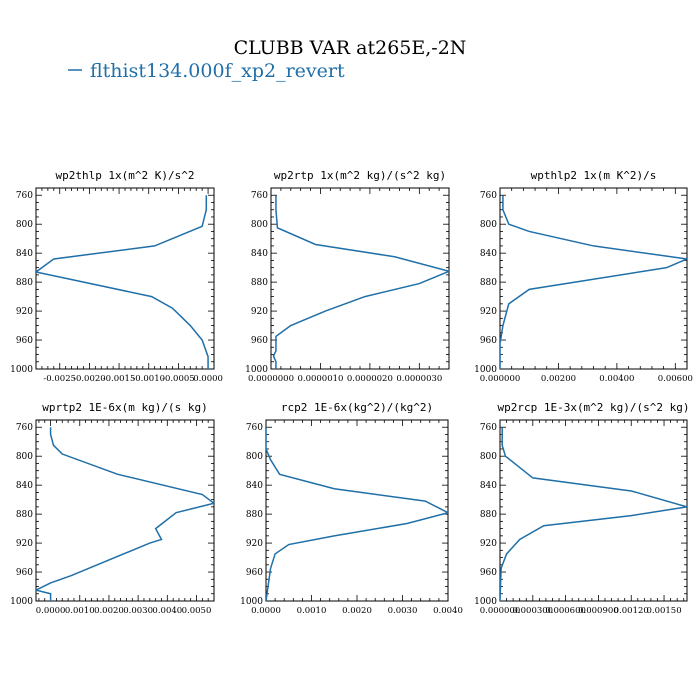  What do you see at coordinates (217, 71) in the screenshot?
I see `legend-label: flthist134.000f_xp2_revert` at bounding box center [217, 71].